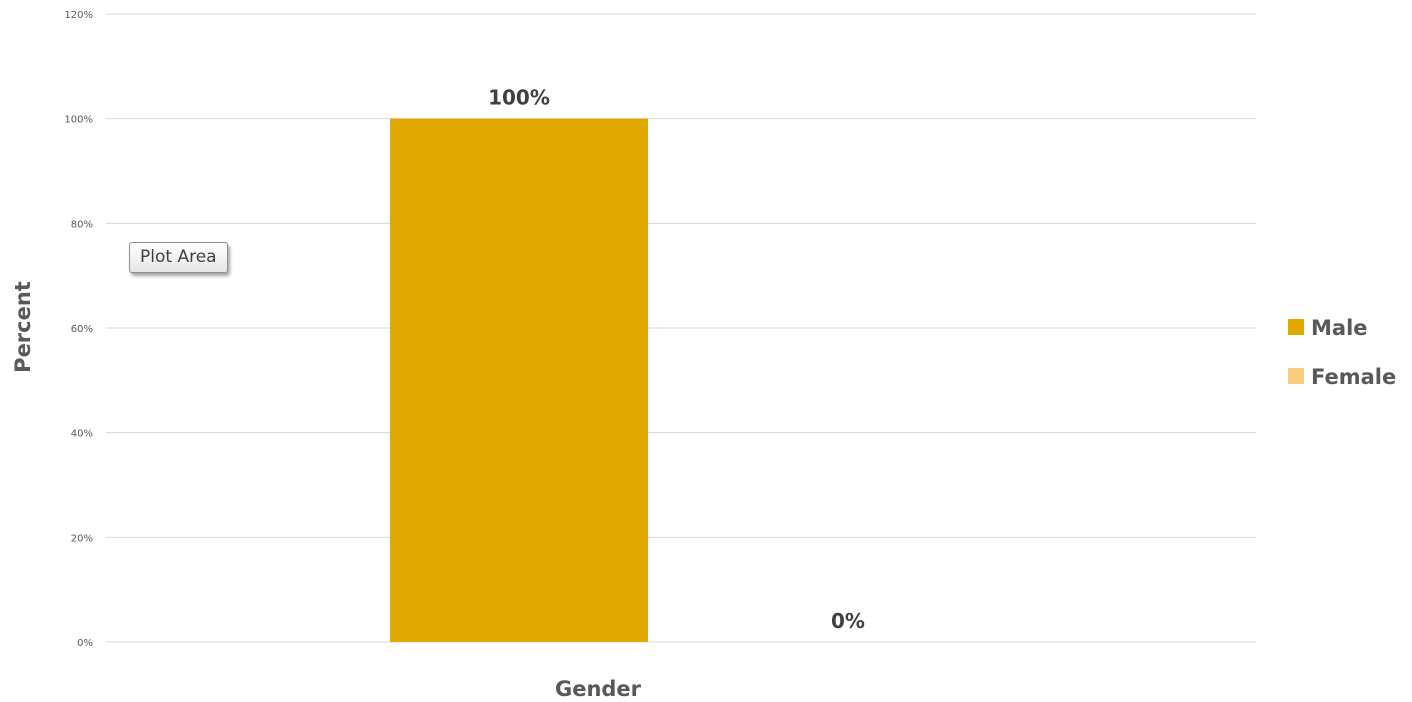  What do you see at coordinates (1296, 376) in the screenshot?
I see `legend-swatch-female` at bounding box center [1296, 376].